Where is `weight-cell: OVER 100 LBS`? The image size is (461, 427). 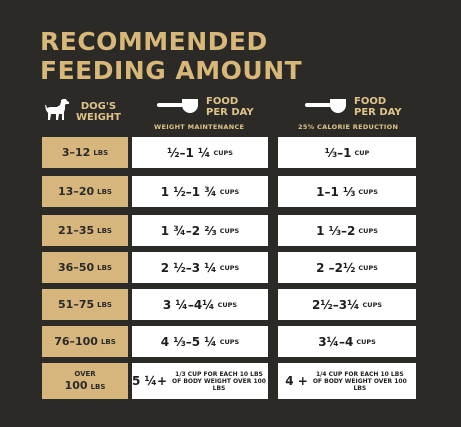
weight-cell: OVER 100 LBS is located at coordinates (85, 381).